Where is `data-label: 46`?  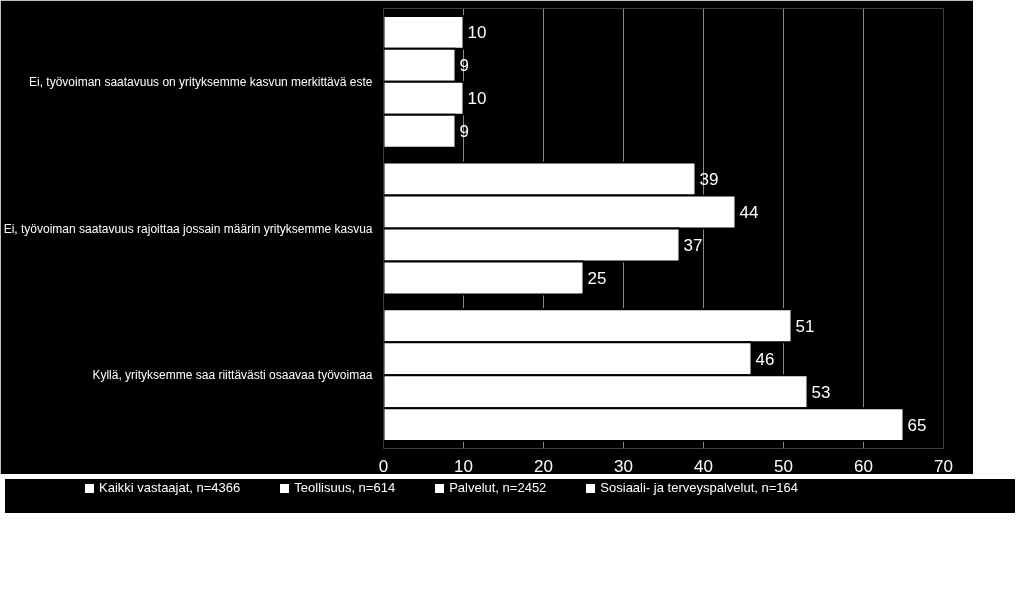 data-label: 46 is located at coordinates (765, 359).